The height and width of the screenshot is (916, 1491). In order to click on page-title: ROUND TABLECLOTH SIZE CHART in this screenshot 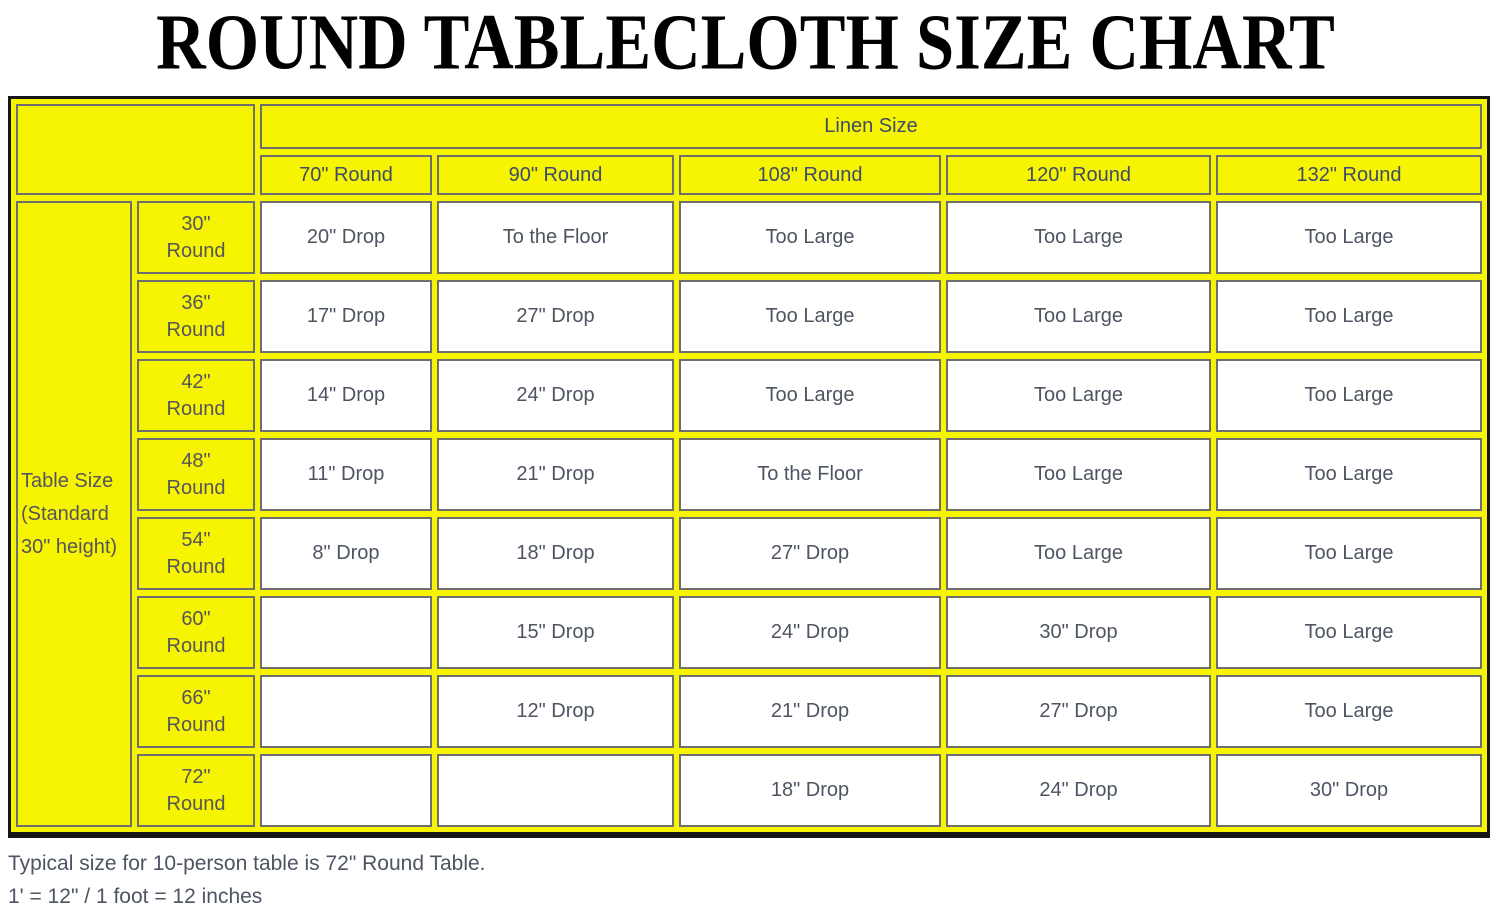, I will do `click(745, 43)`.